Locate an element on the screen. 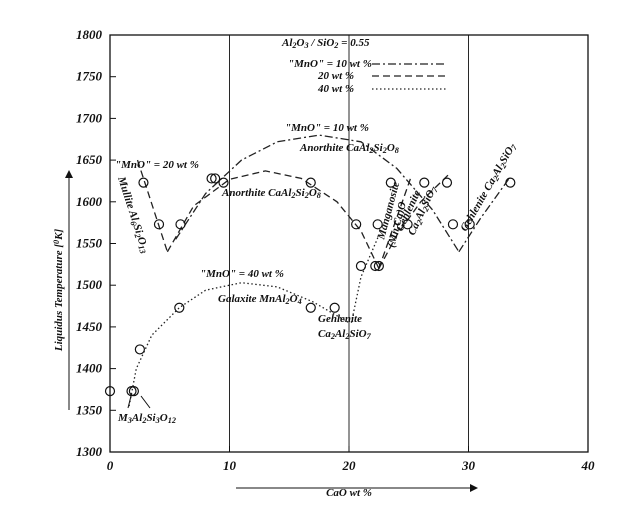 This screenshot has width=626, height=511. legend-label: 40 wt % is located at coordinates (335, 89).